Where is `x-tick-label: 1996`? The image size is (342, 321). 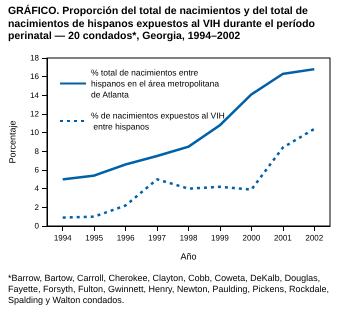
x-tick-label: 1996 is located at coordinates (126, 238).